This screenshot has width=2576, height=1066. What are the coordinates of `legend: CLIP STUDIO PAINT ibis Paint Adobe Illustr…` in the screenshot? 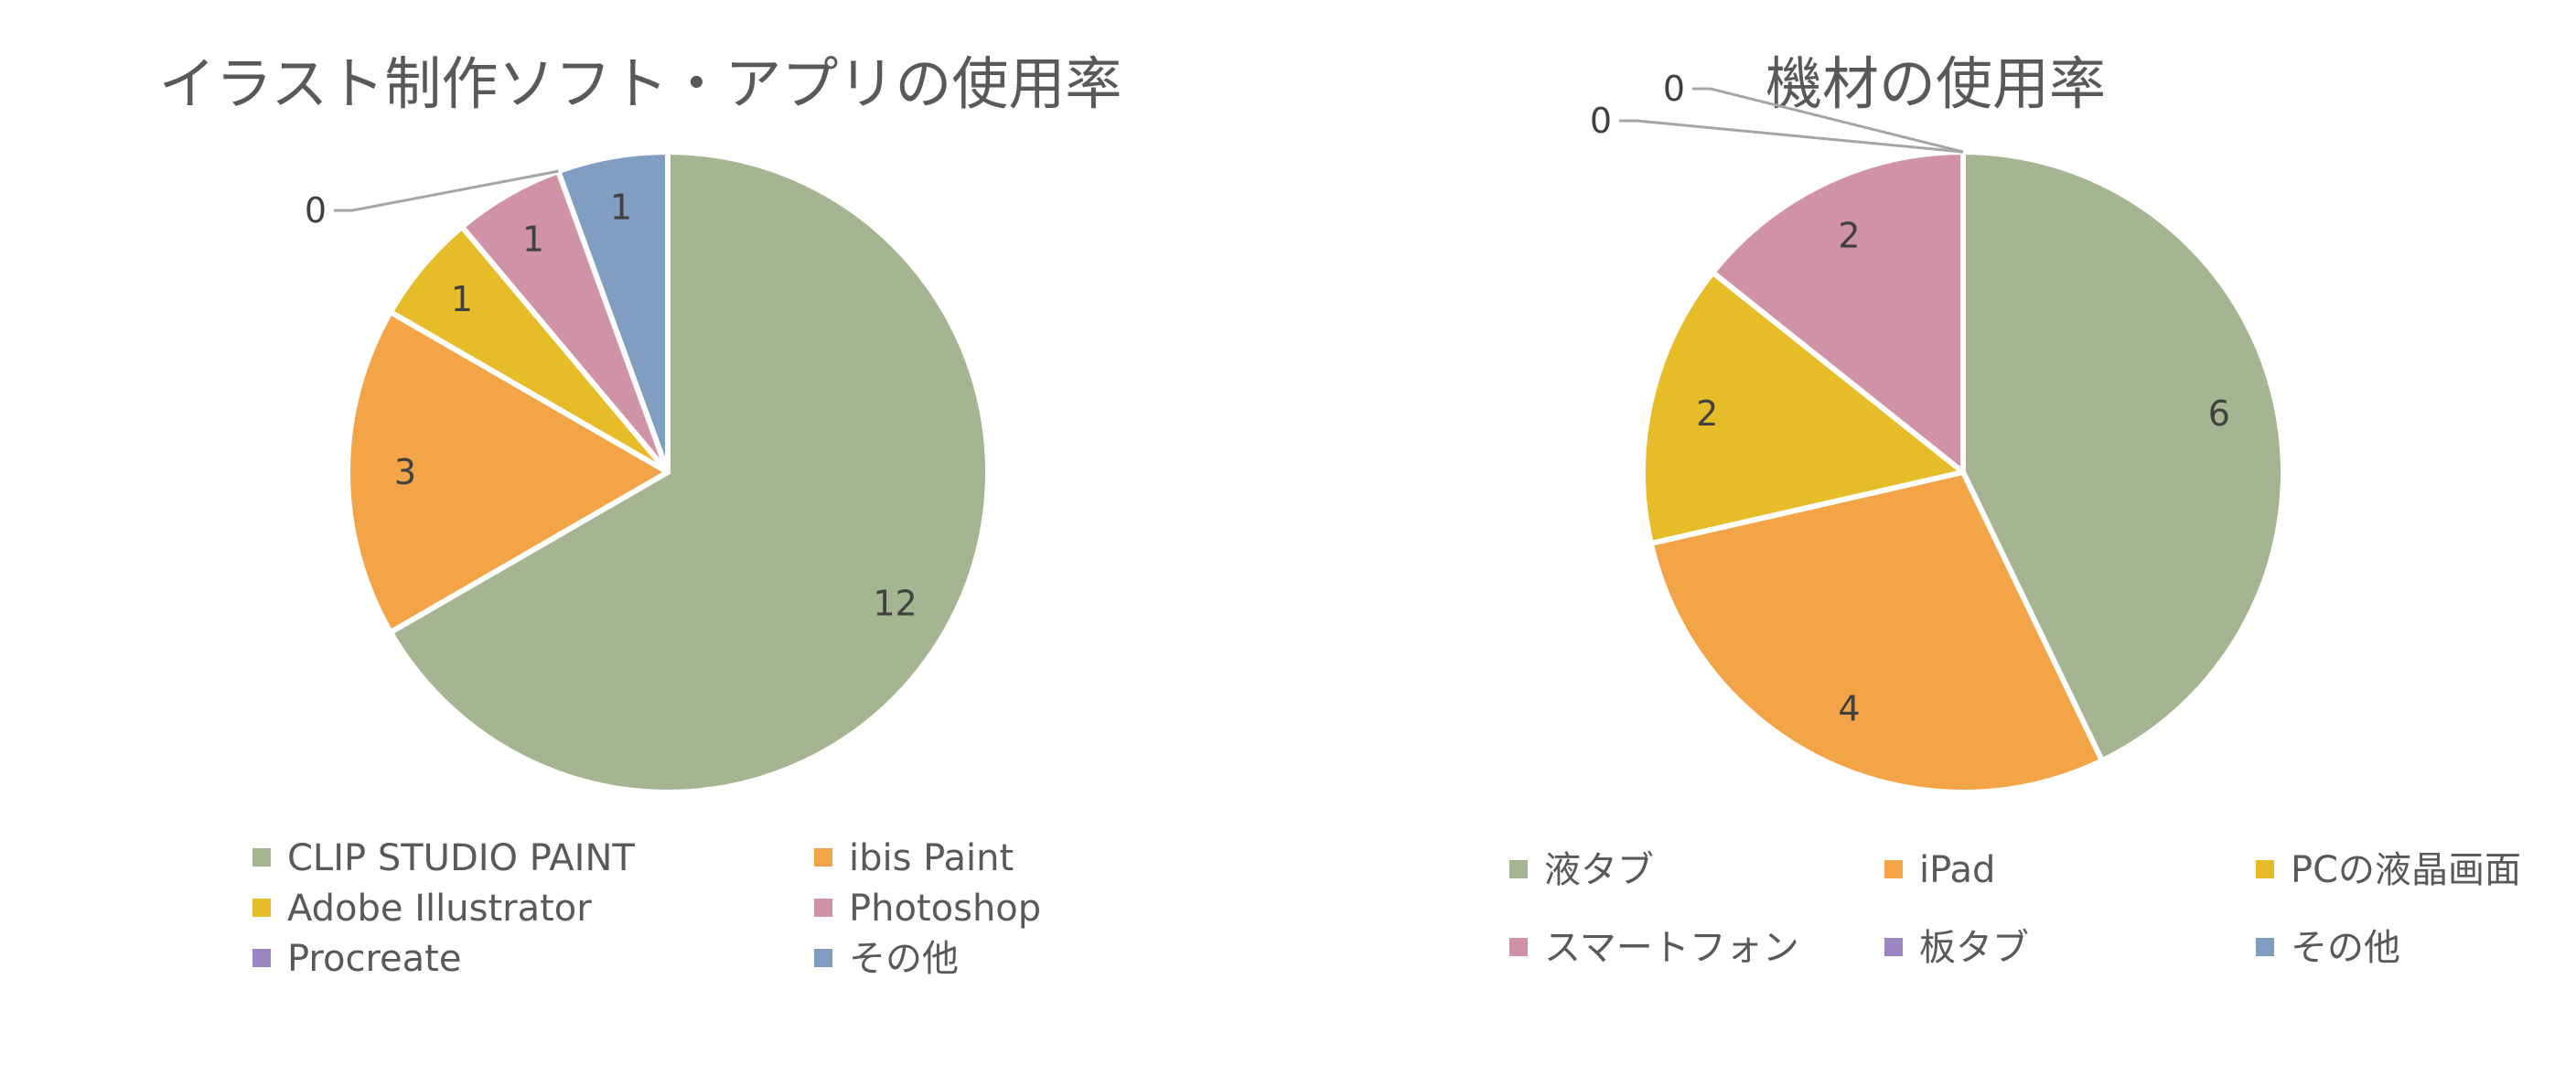 It's located at (647, 909).